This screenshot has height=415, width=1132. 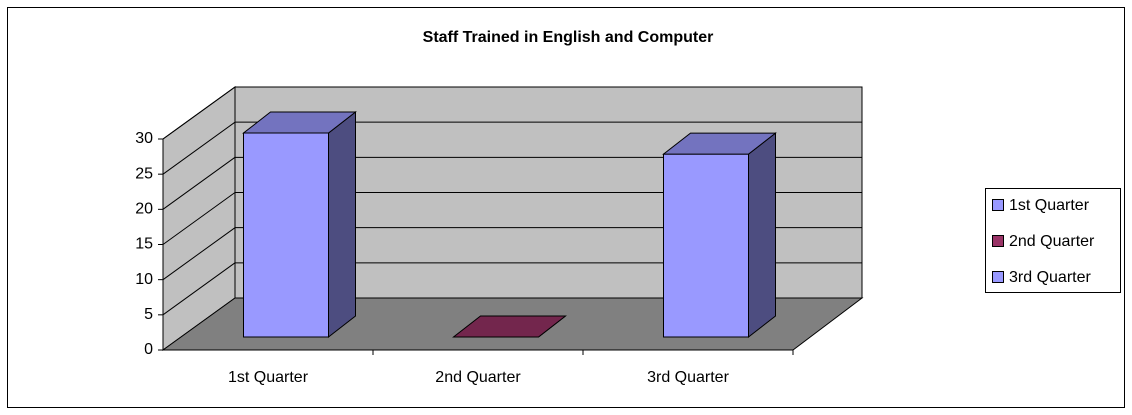 What do you see at coordinates (268, 377) in the screenshot?
I see `x-tick-label: 1st Quarter` at bounding box center [268, 377].